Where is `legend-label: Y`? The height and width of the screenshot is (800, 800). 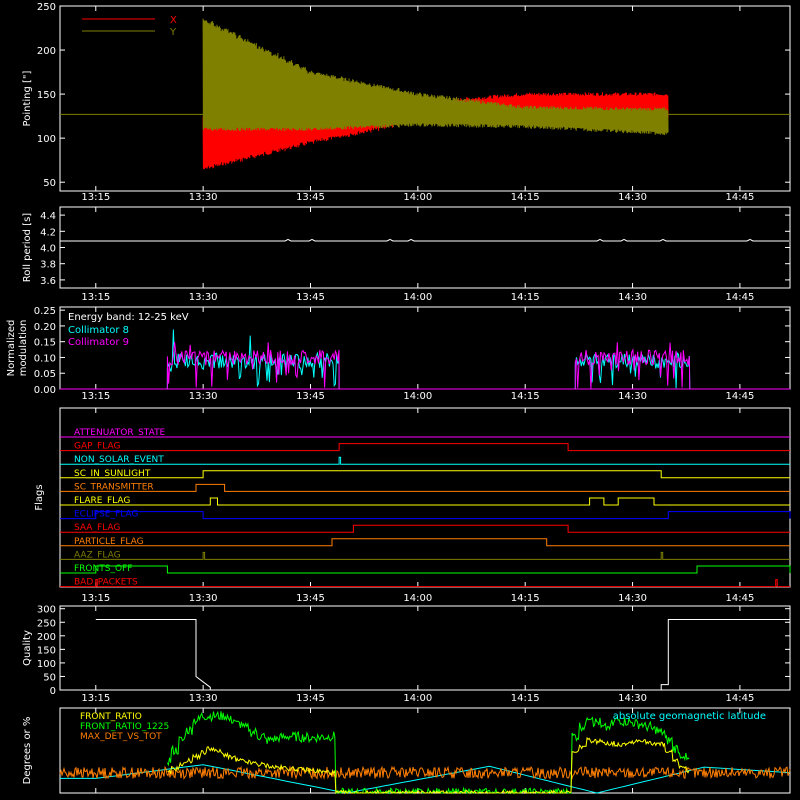 legend-label: Y is located at coordinates (173, 32).